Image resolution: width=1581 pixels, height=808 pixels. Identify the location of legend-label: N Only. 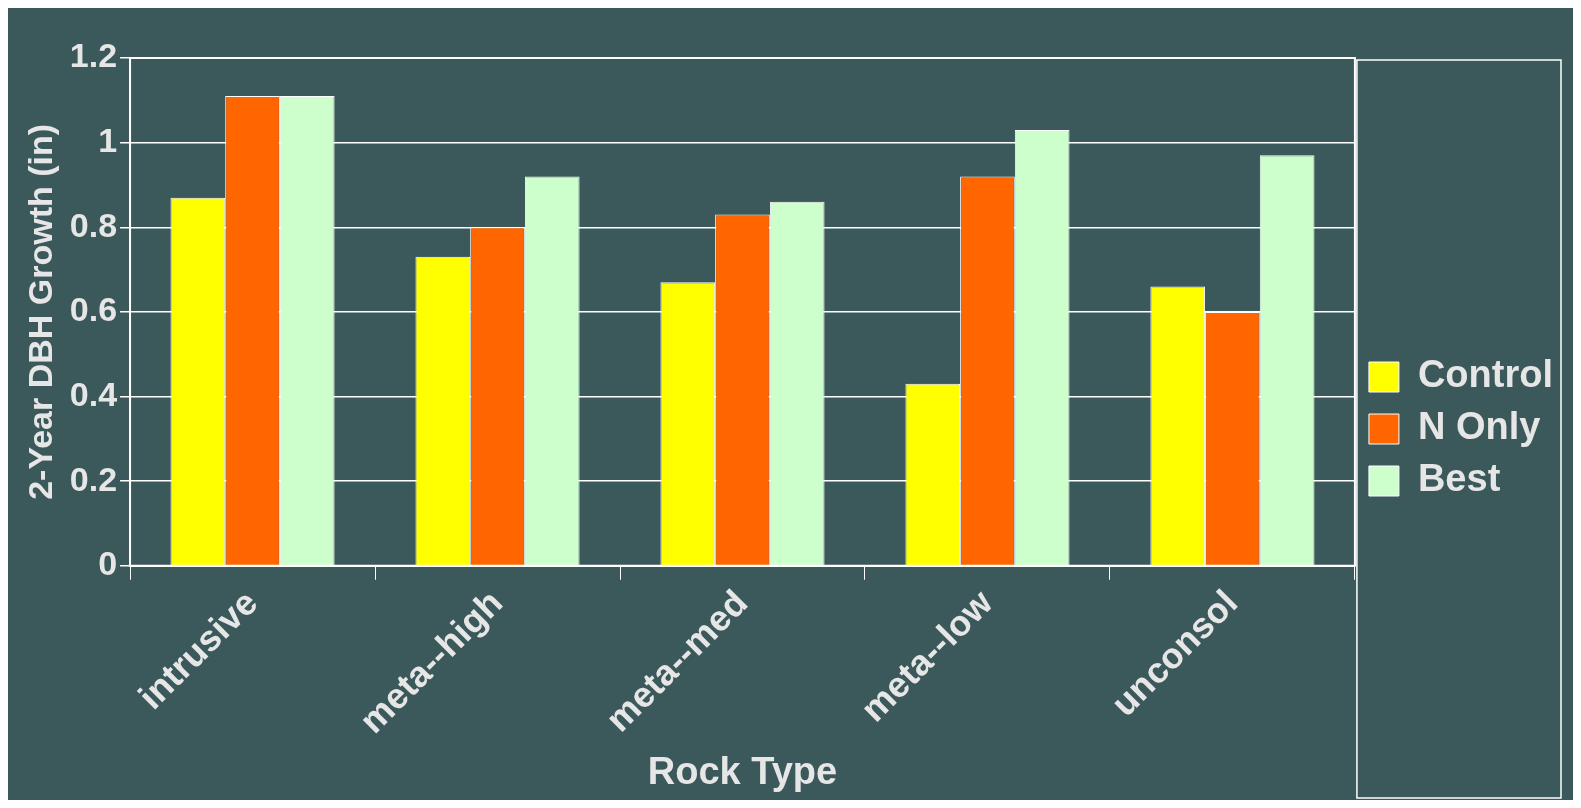
(1479, 426).